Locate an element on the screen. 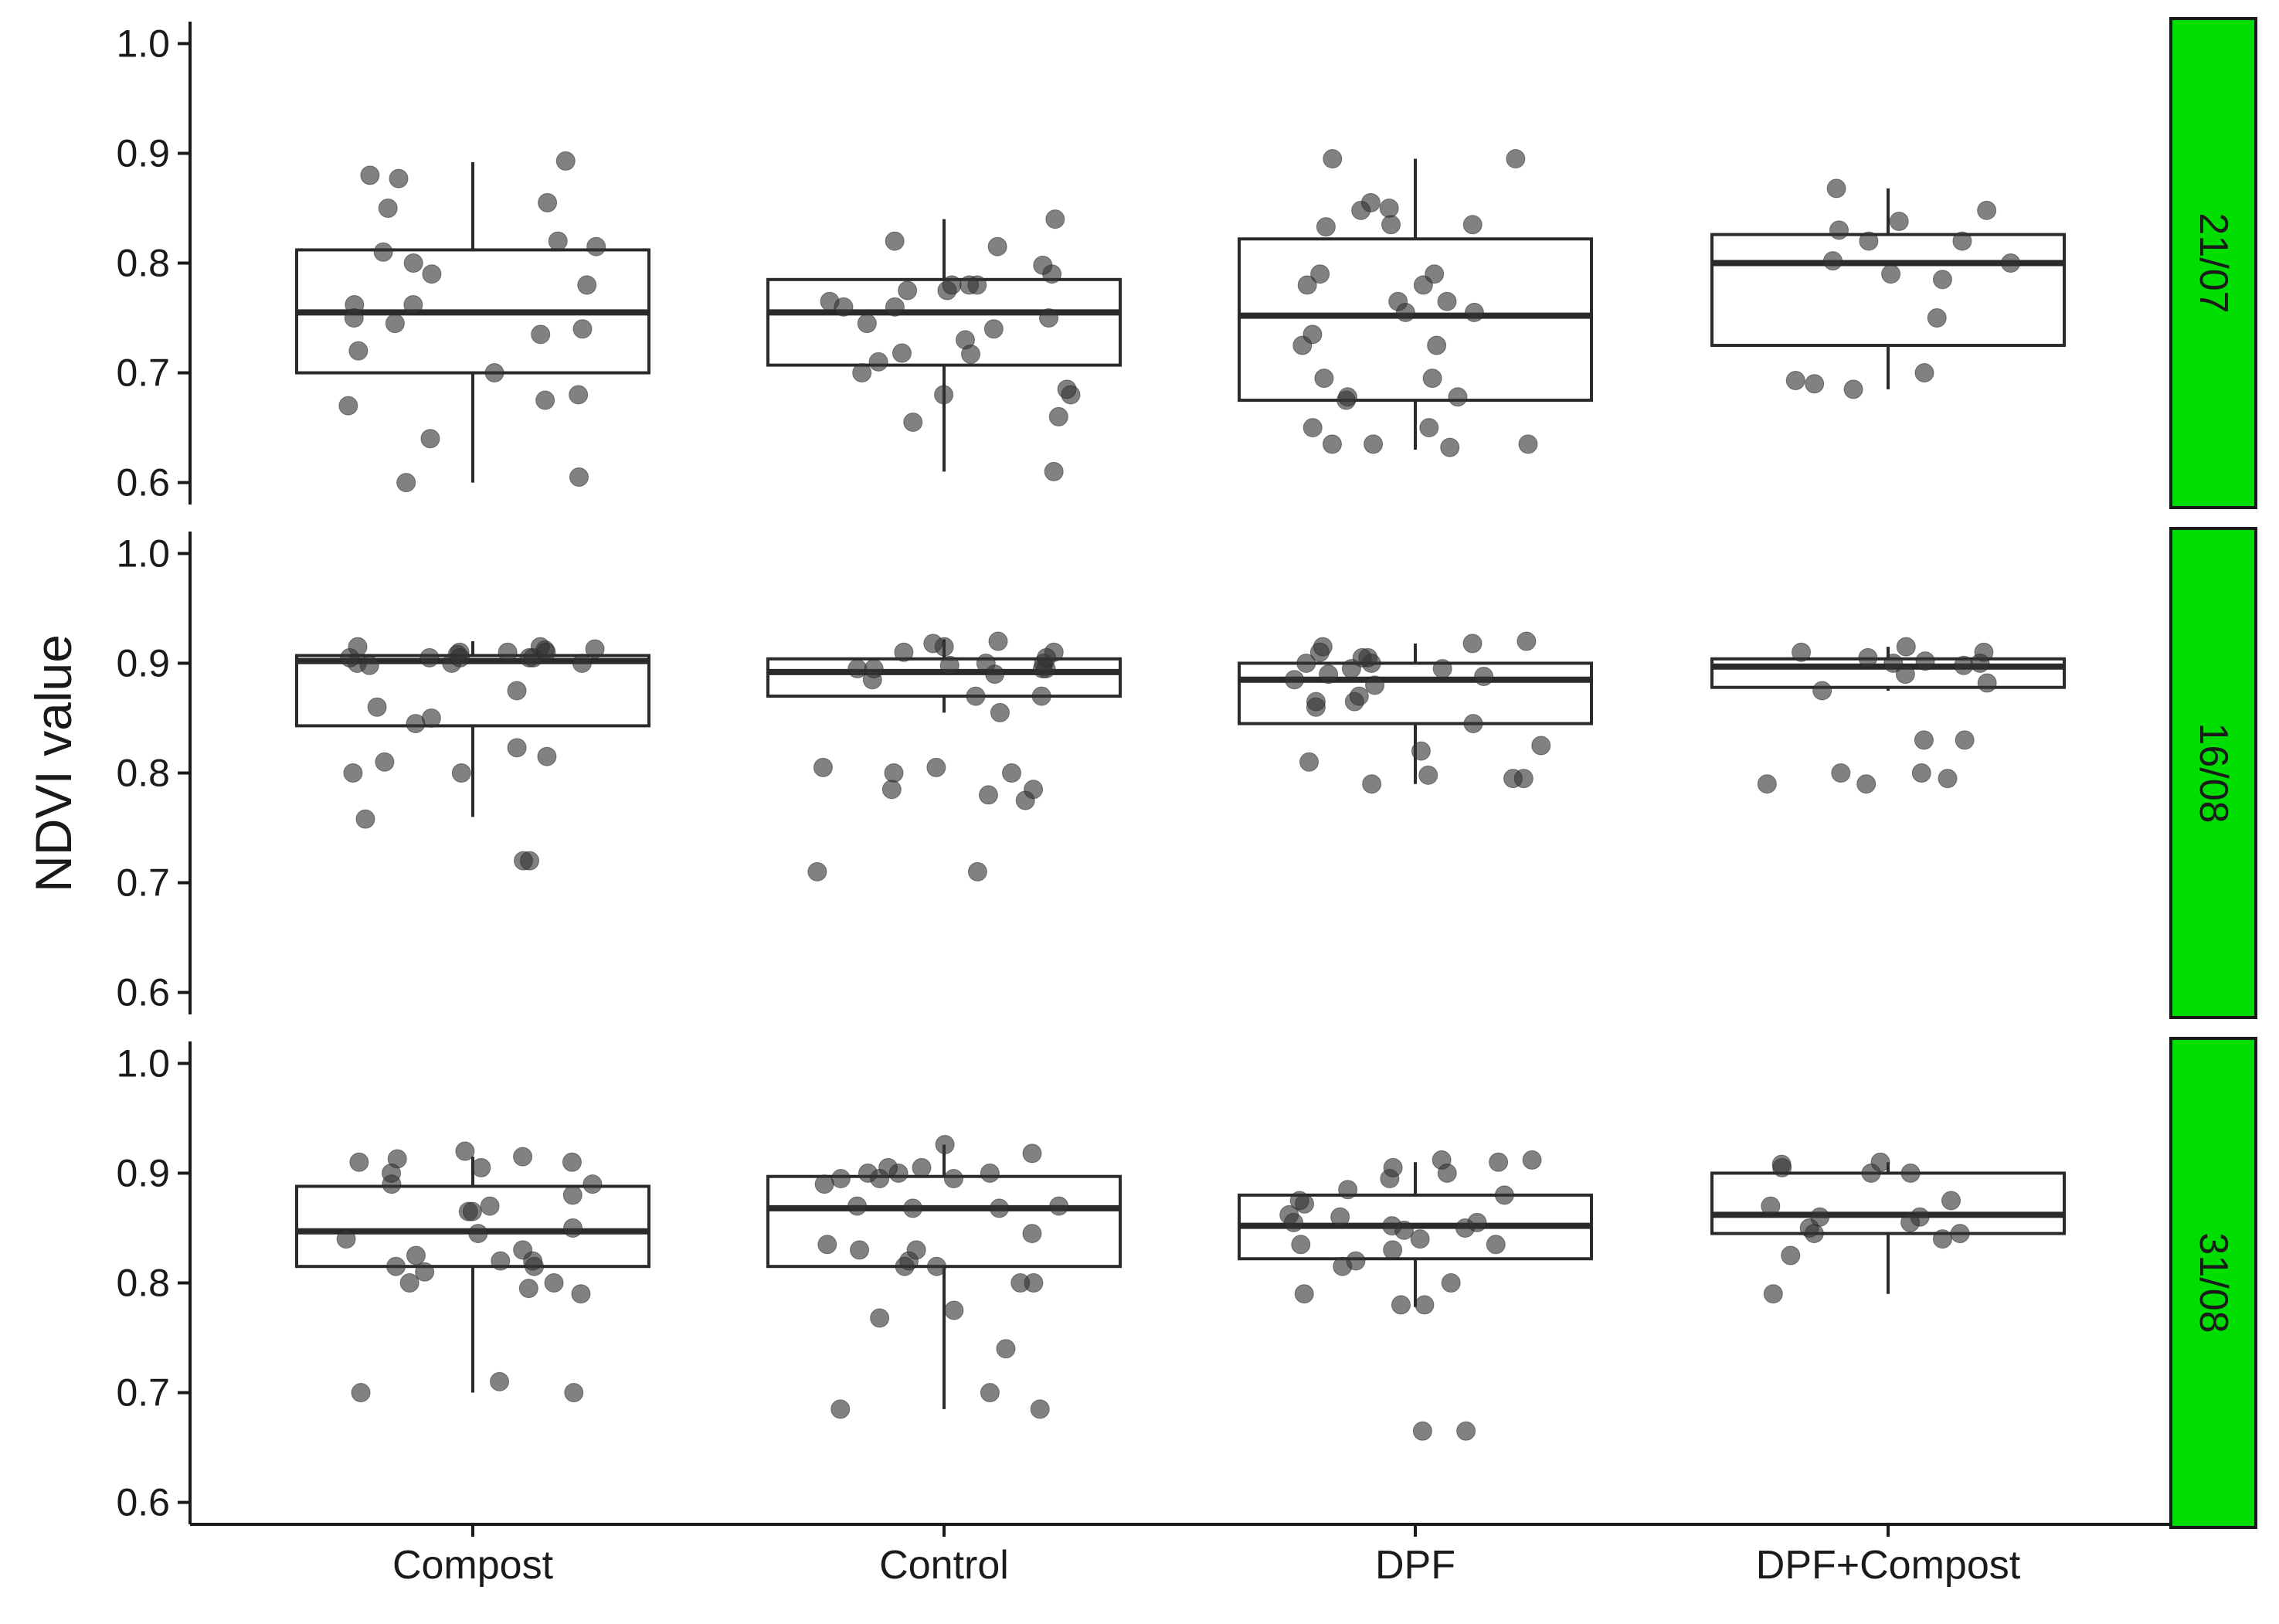 Image resolution: width=2279 pixels, height=1624 pixels. x-category-label: DPF is located at coordinates (1415, 1566).